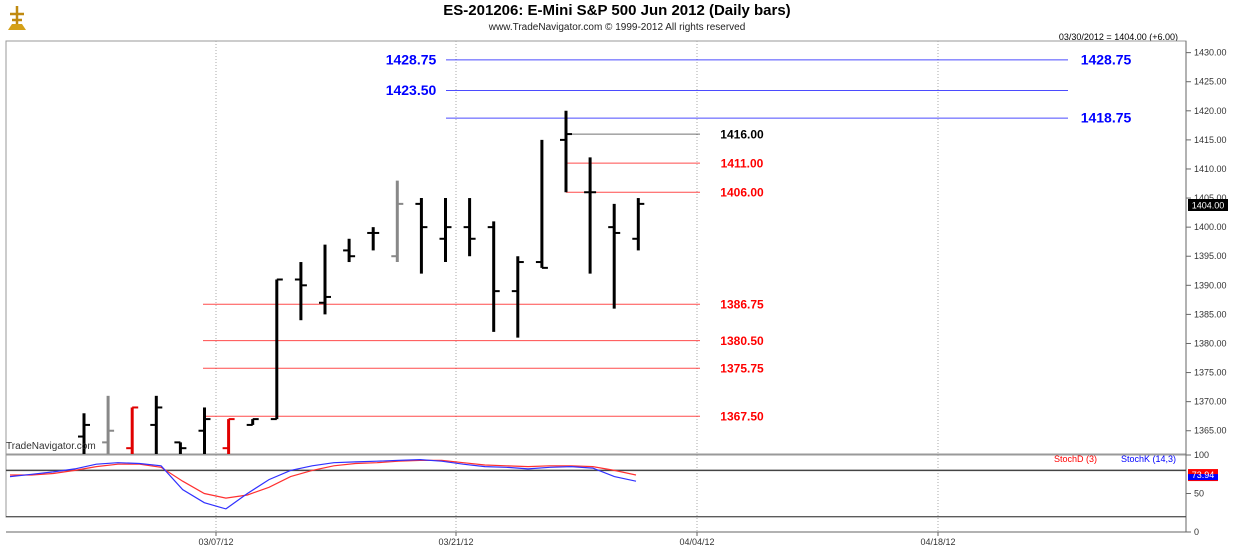 The image size is (1234, 548). I want to click on osc-tick-label: 50, so click(1199, 494).